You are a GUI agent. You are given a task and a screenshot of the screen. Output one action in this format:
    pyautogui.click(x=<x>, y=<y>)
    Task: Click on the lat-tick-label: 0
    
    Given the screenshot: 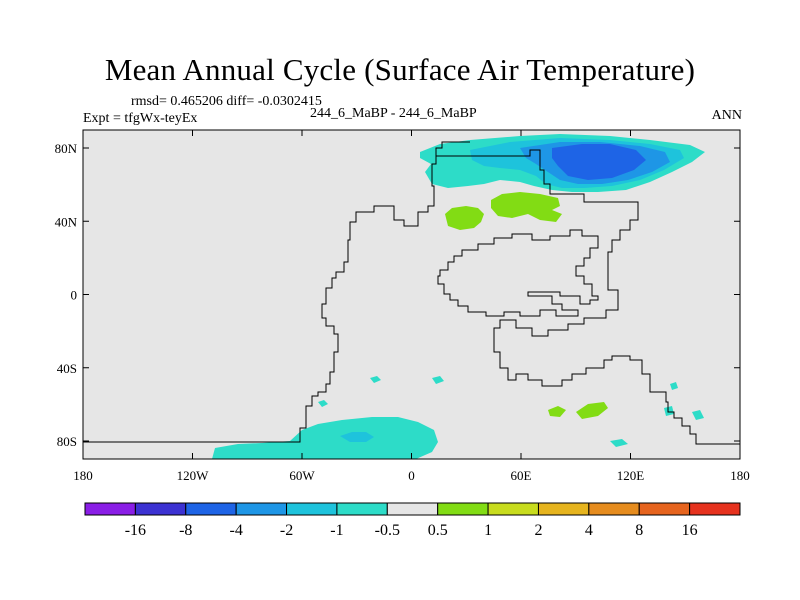 What is the action you would take?
    pyautogui.click(x=74, y=295)
    